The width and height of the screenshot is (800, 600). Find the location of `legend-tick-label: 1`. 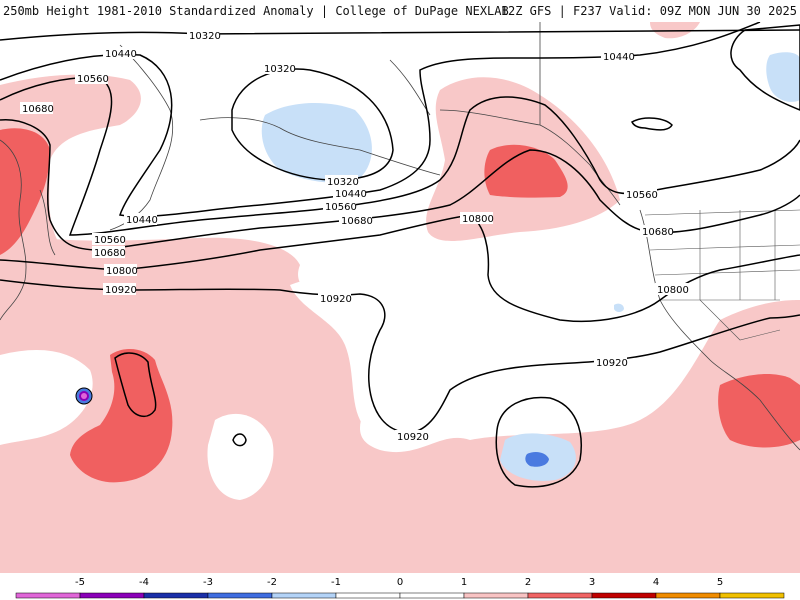

legend-tick-label: 1 is located at coordinates (464, 582).